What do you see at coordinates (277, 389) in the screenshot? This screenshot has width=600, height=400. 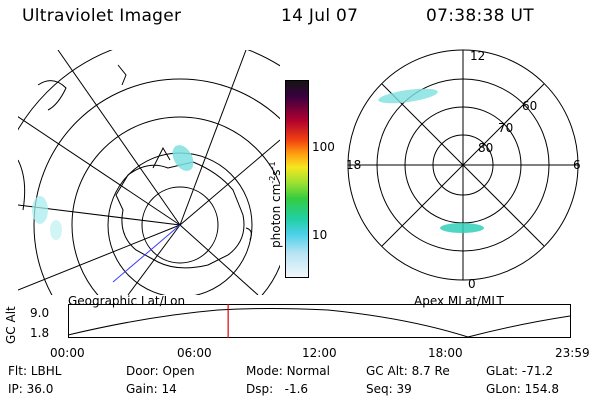 I see `info-dsp: Dsp: -1.6` at bounding box center [277, 389].